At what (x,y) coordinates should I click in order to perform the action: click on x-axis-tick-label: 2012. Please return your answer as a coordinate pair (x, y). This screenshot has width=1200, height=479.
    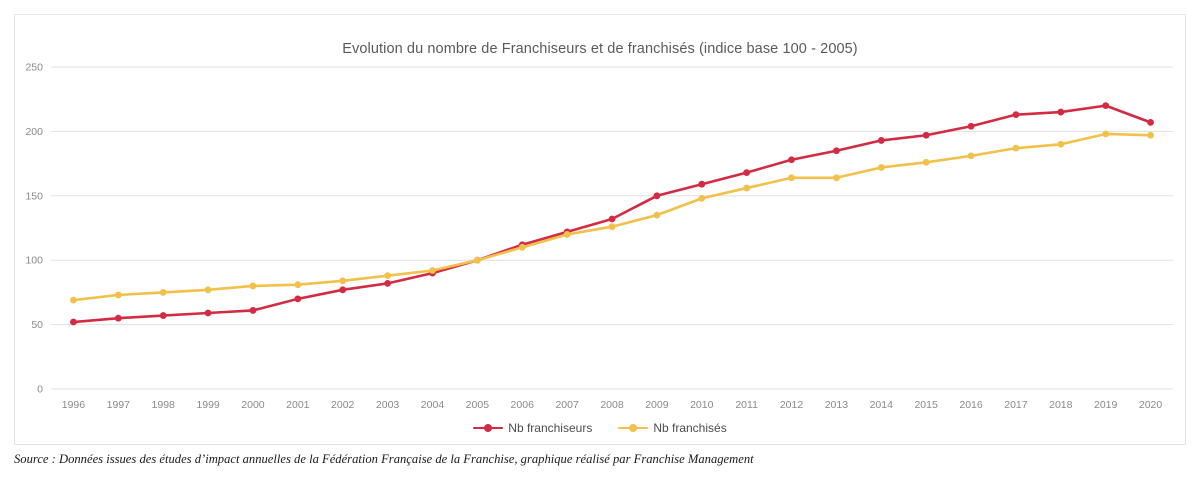
    Looking at the image, I should click on (792, 405).